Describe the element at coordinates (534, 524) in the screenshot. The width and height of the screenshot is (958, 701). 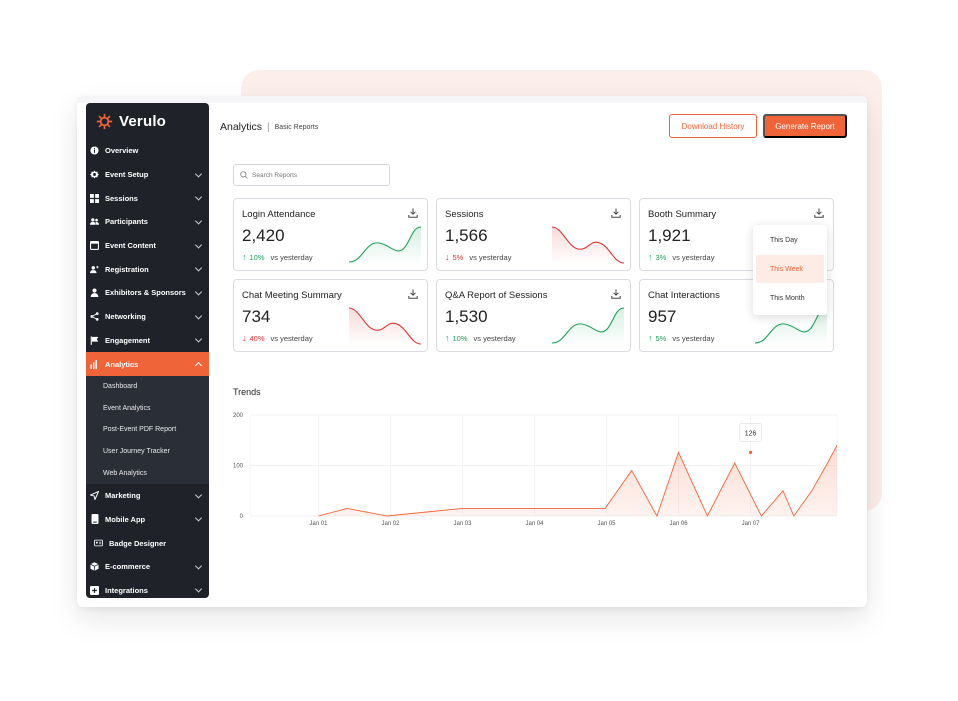
I see `x-tick-label: Jan 04` at that location.